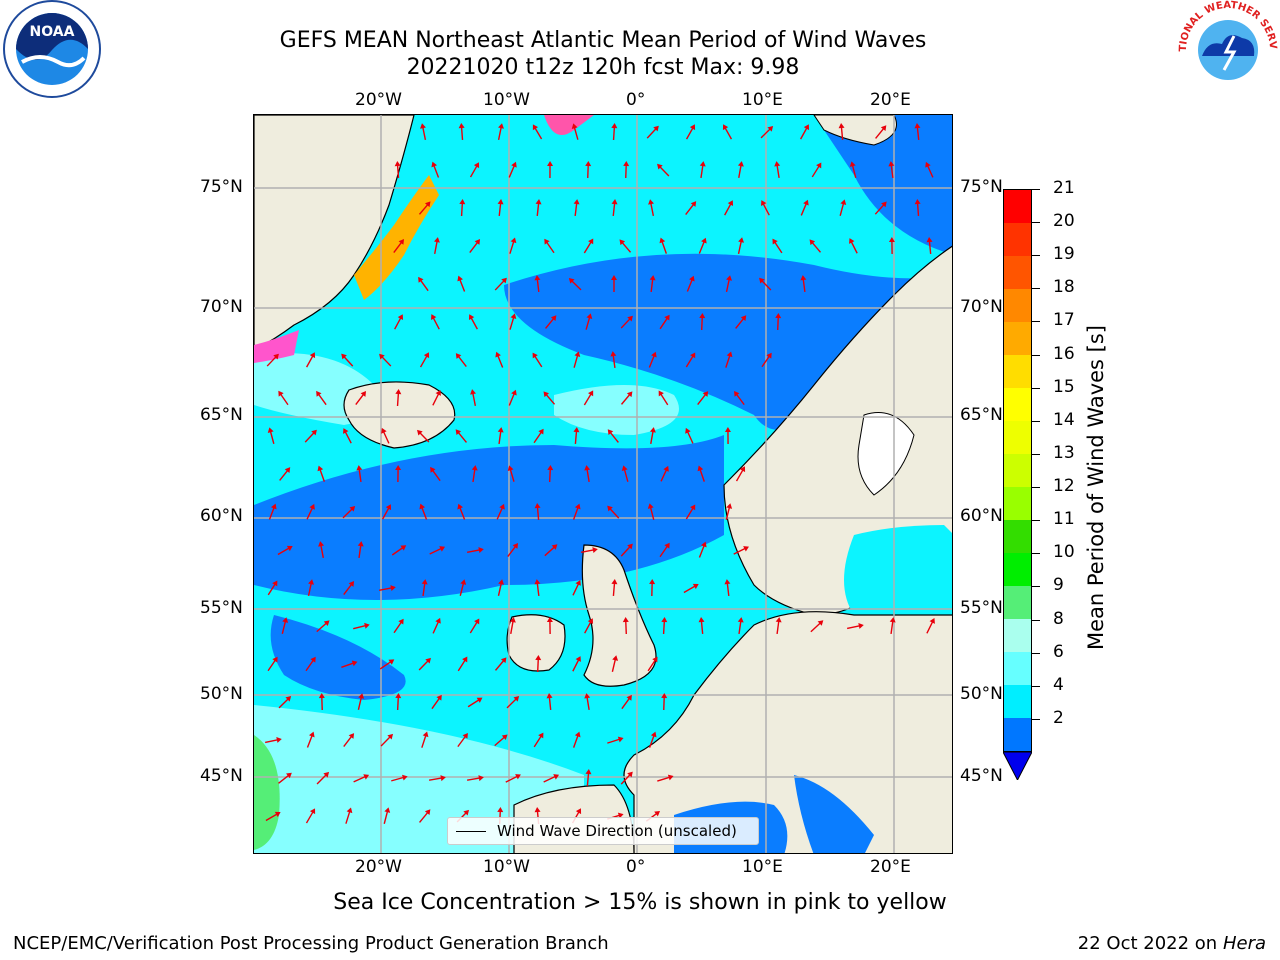  What do you see at coordinates (1150, 943) in the screenshot?
I see `footer-date: 22 Oct 2022 on` at bounding box center [1150, 943].